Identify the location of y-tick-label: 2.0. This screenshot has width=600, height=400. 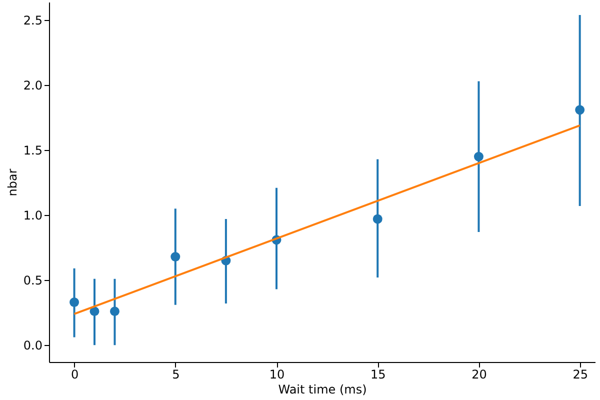
(32, 85).